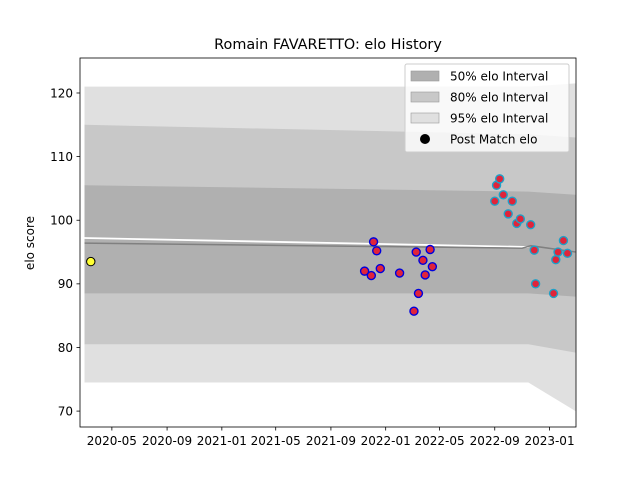 This screenshot has width=640, height=480. I want to click on chart-title: Romain FAVARETTO: elo History, so click(328, 45).